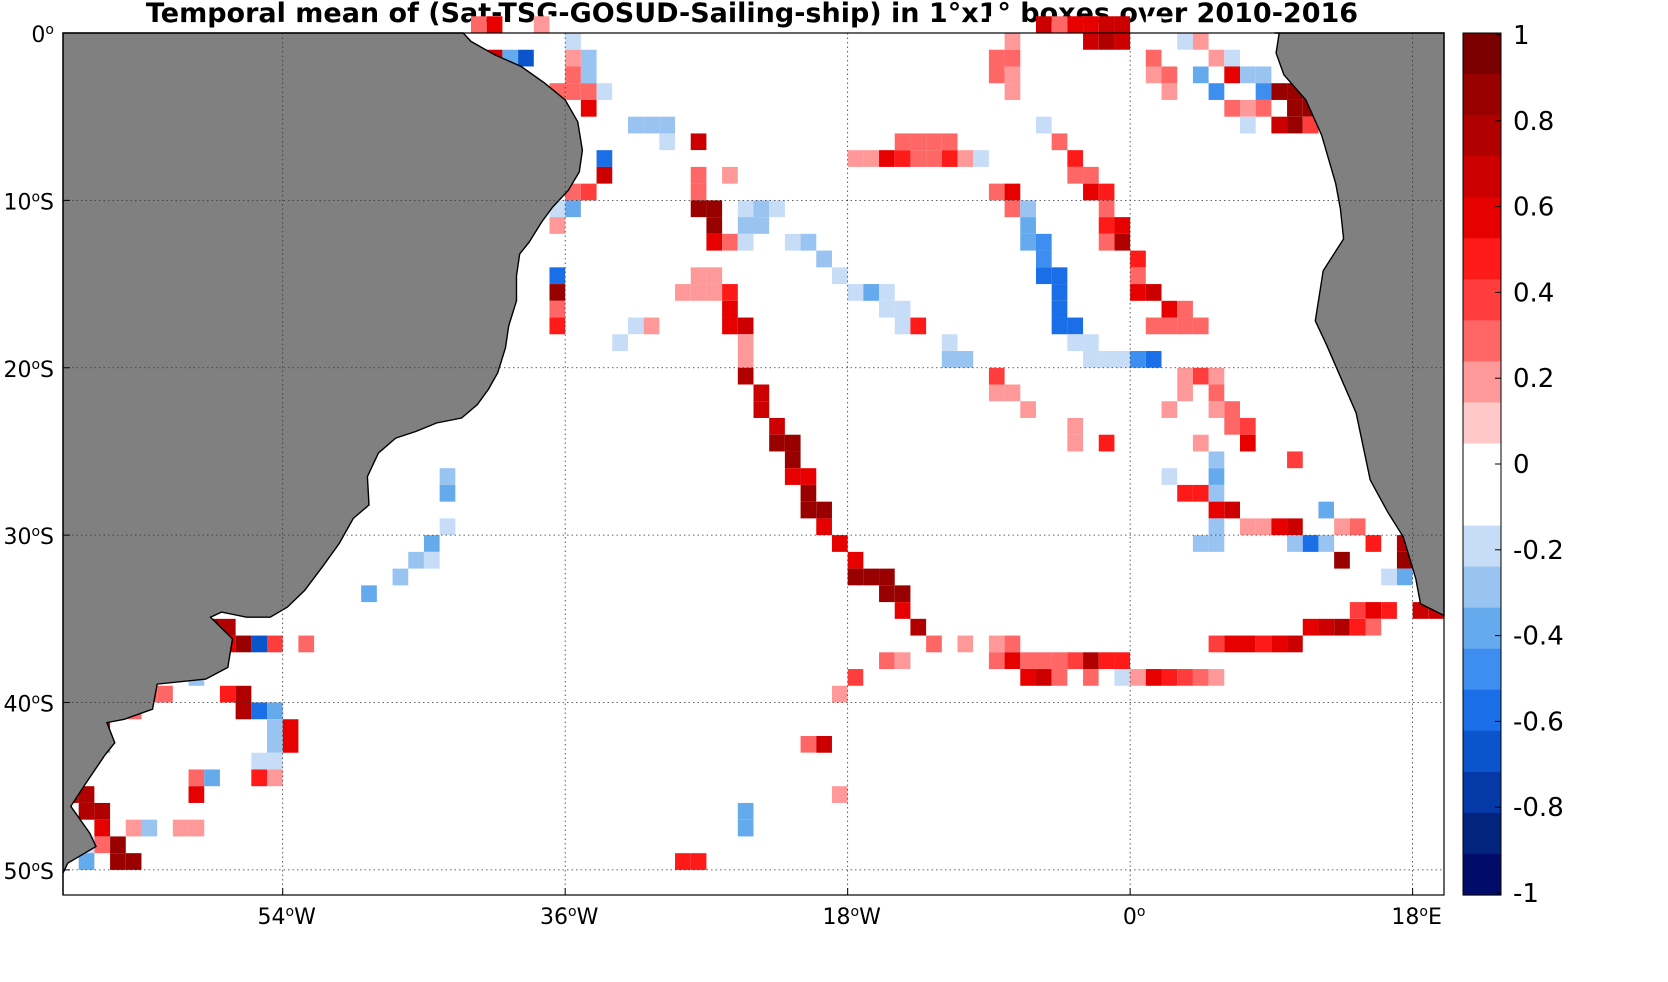 The image size is (1668, 982). Describe the element at coordinates (1538, 637) in the screenshot. I see `colorbar-tick-label: -0.4` at that location.